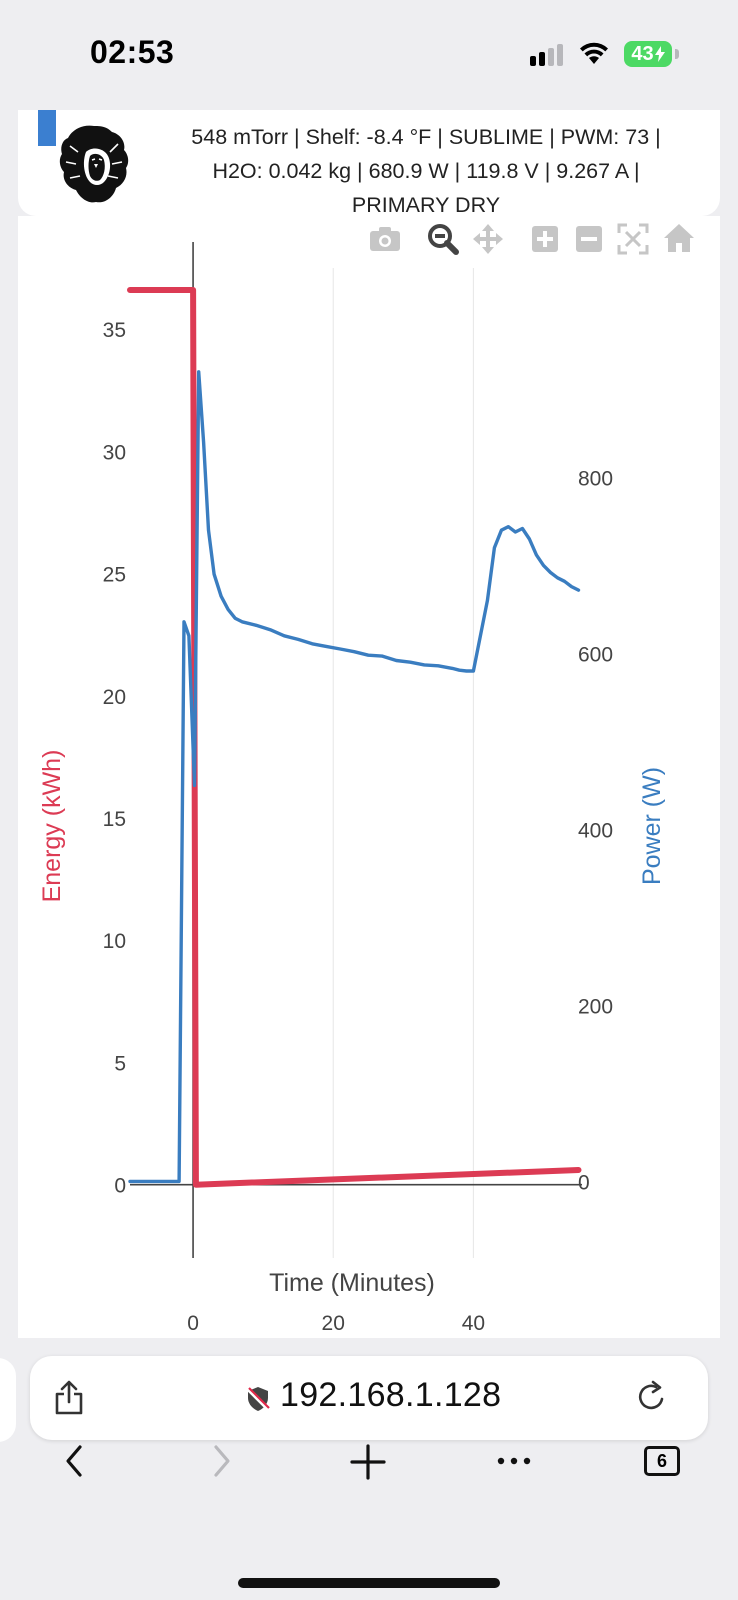 This screenshot has height=1600, width=738. Describe the element at coordinates (193, 1323) in the screenshot. I see `x-tick-label: 0` at that location.